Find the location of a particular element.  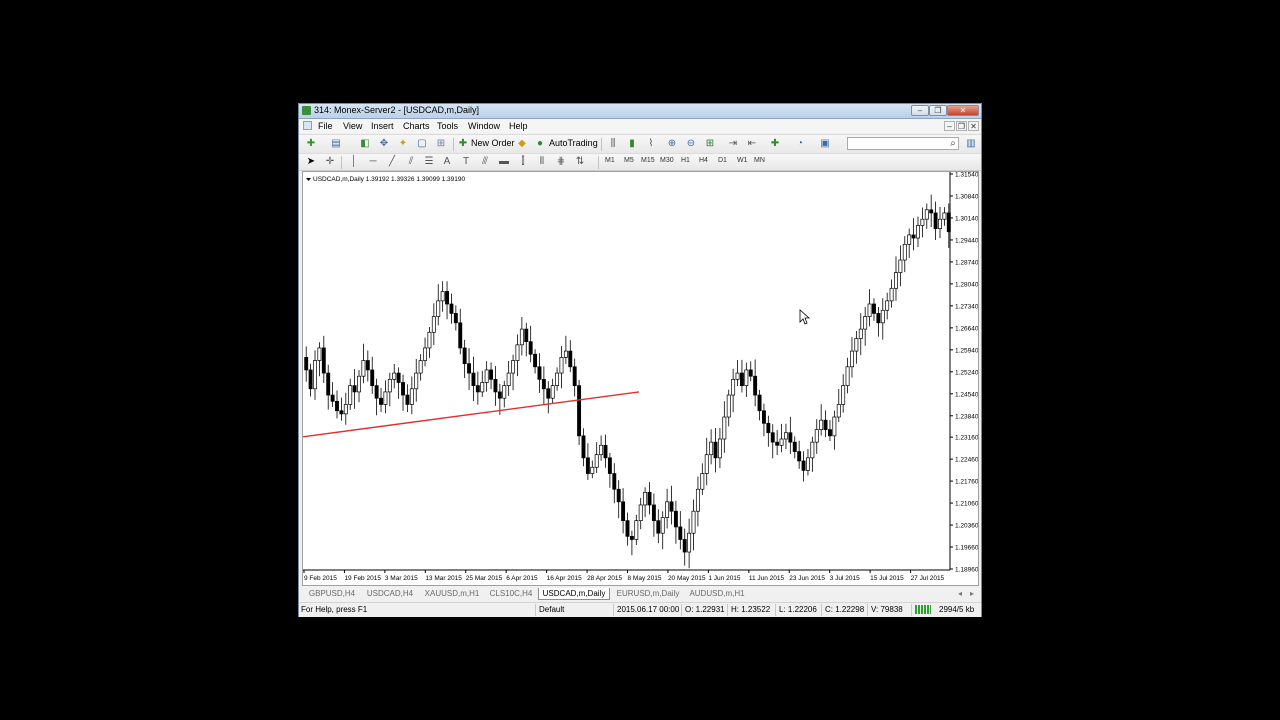

line-chart-icon: ⌇ is located at coordinates (651, 143).